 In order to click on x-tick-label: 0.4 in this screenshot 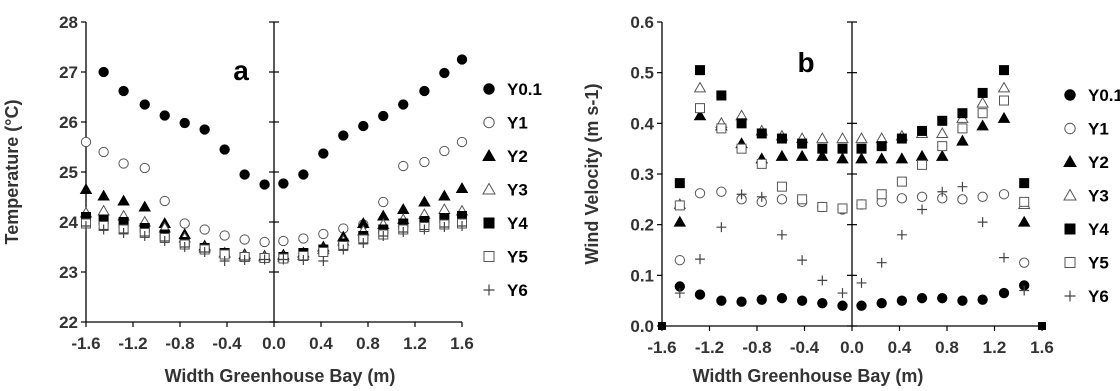, I will do `click(900, 347)`.